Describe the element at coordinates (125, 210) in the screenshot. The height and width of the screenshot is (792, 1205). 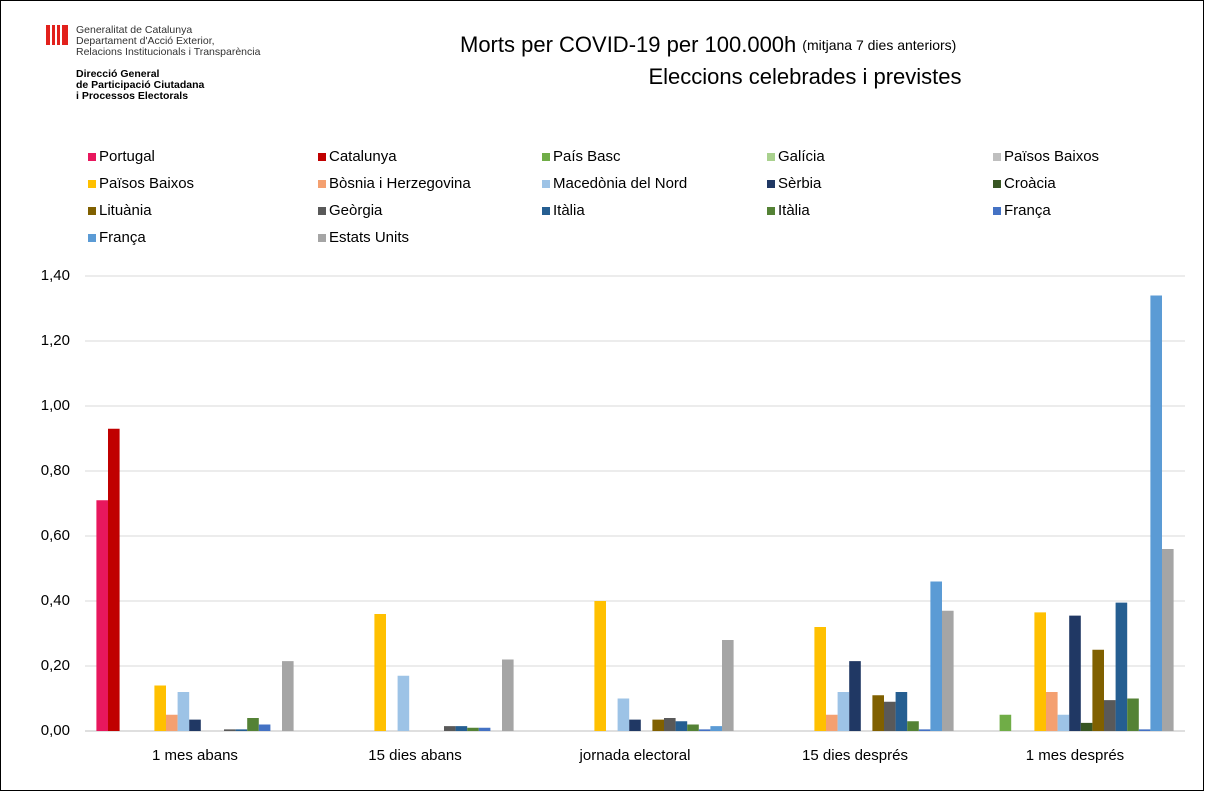
I see `legend-label: Lituània` at that location.